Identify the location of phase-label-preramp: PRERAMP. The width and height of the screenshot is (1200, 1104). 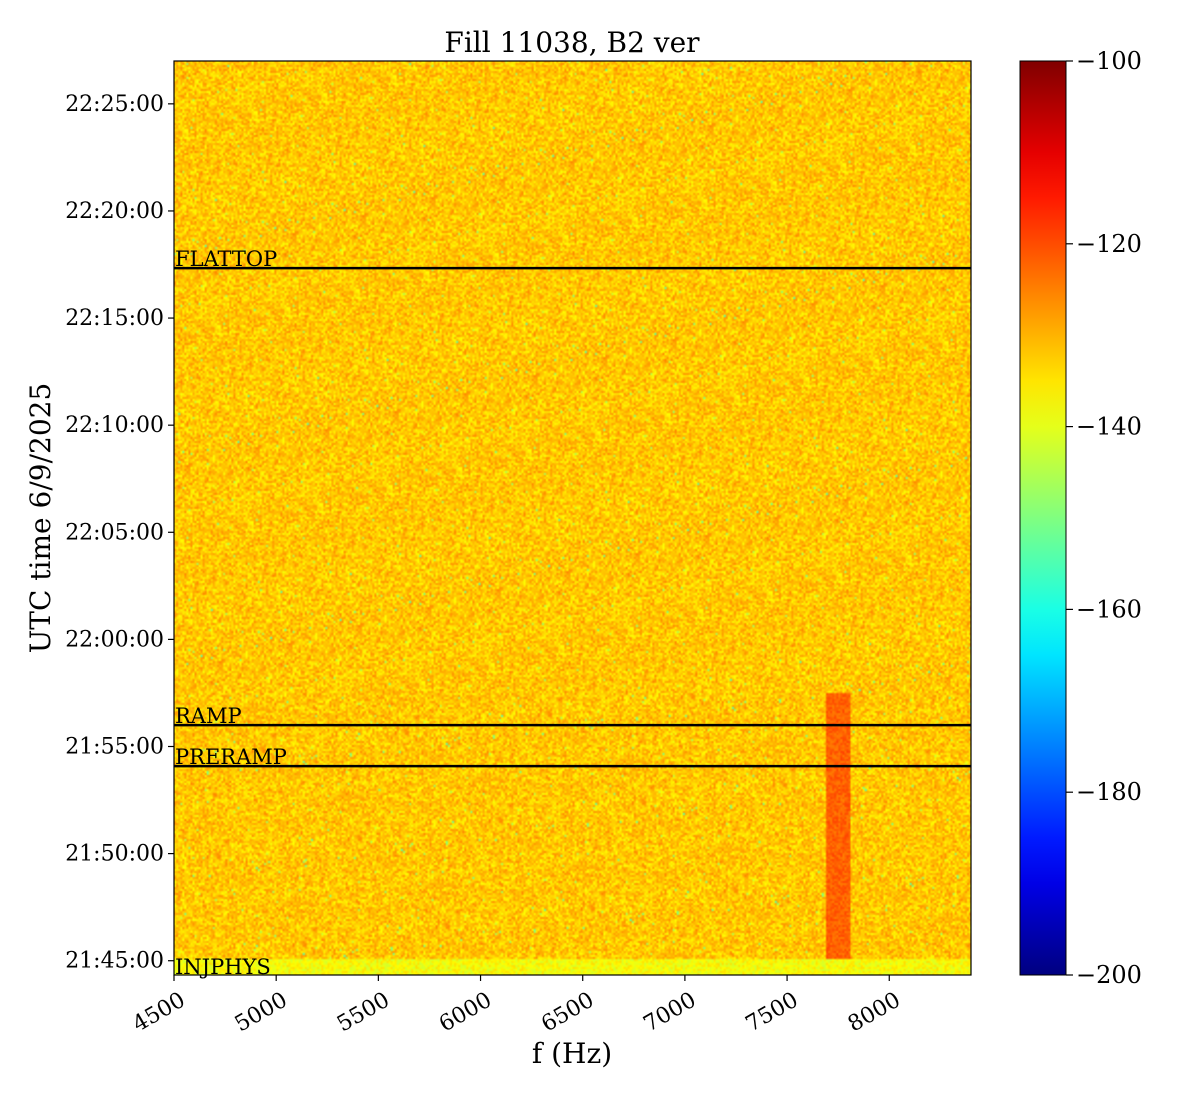
(231, 757).